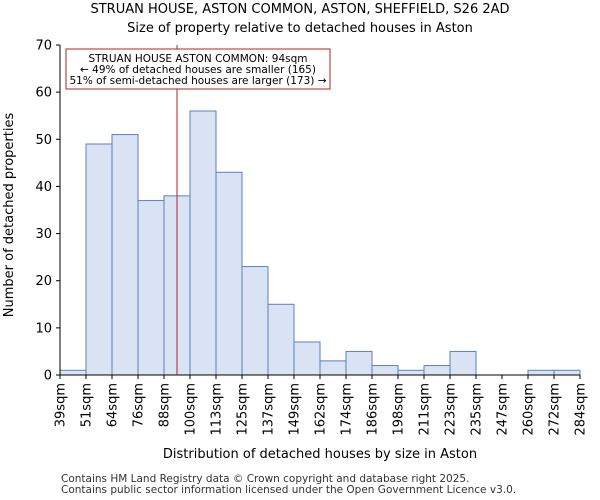  What do you see at coordinates (99, 259) in the screenshot?
I see `bar-51sqm` at bounding box center [99, 259].